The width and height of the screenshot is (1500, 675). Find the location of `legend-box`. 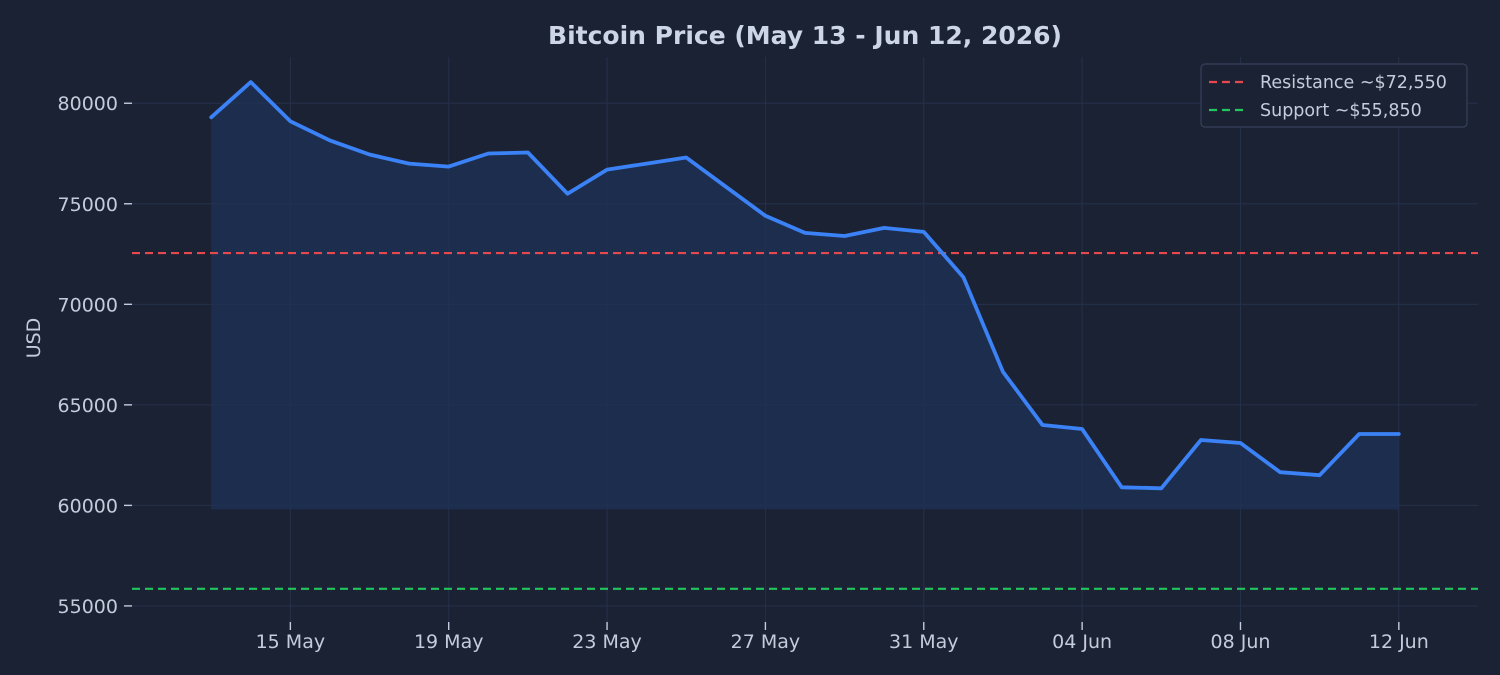

legend-box is located at coordinates (1334, 95).